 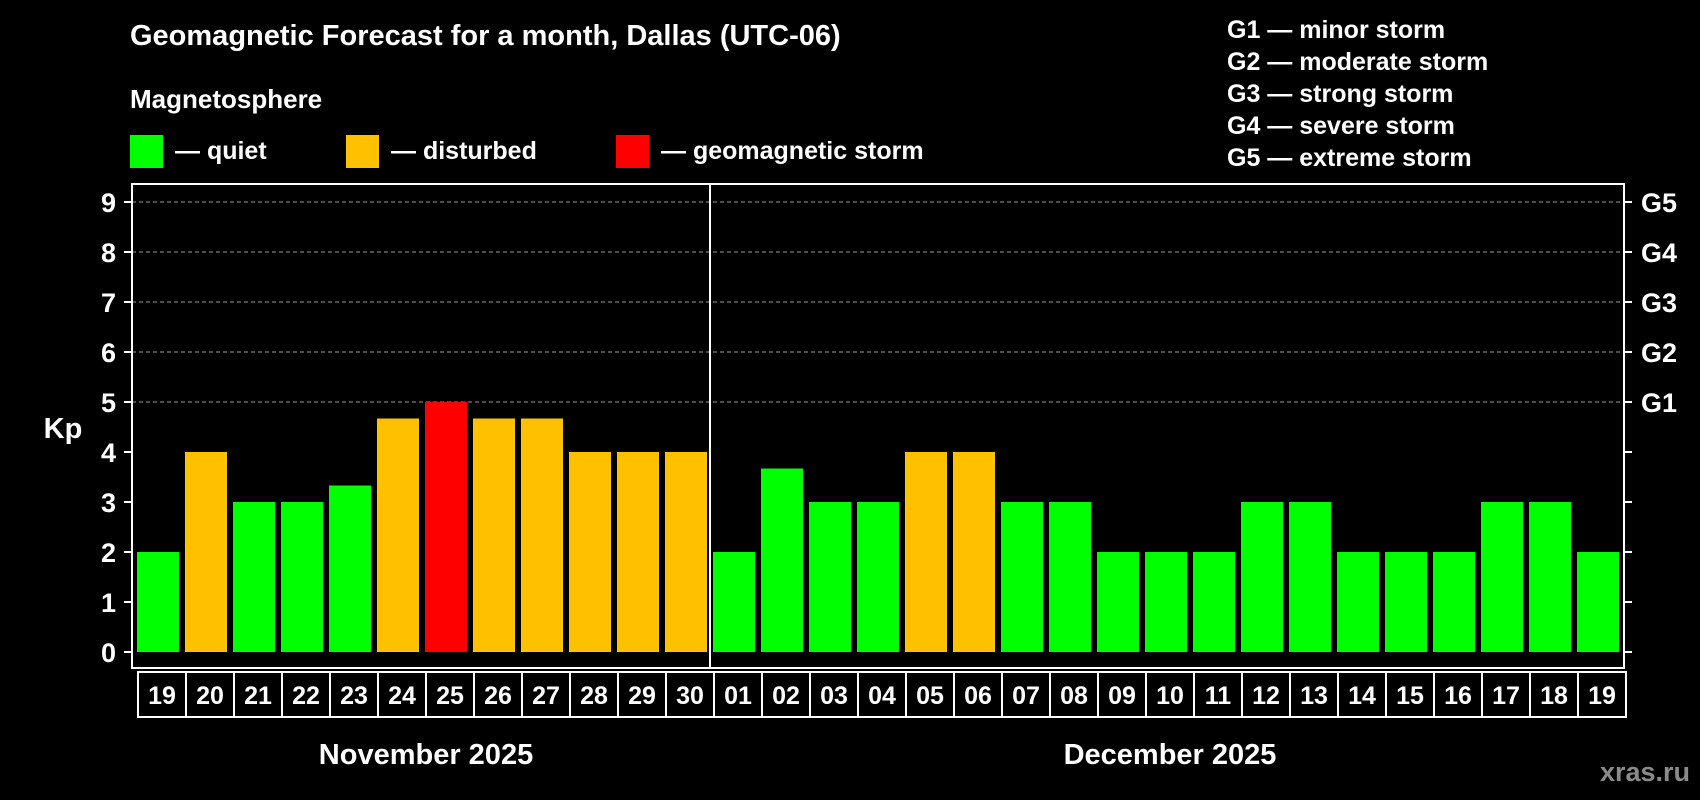 What do you see at coordinates (146, 151) in the screenshot?
I see `legend-quiet-swatch` at bounding box center [146, 151].